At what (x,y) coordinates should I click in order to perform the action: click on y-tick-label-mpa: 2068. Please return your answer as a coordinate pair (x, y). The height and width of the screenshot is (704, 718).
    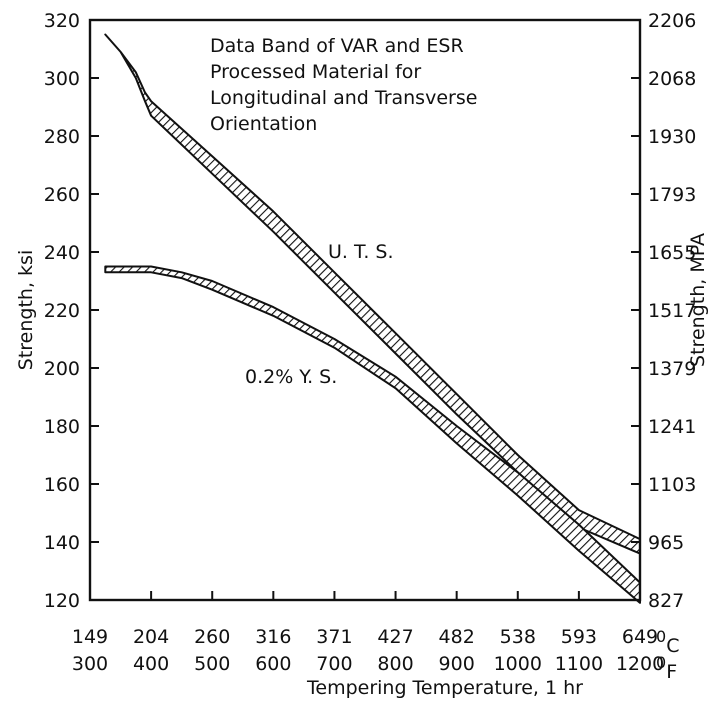
    Looking at the image, I should click on (672, 79).